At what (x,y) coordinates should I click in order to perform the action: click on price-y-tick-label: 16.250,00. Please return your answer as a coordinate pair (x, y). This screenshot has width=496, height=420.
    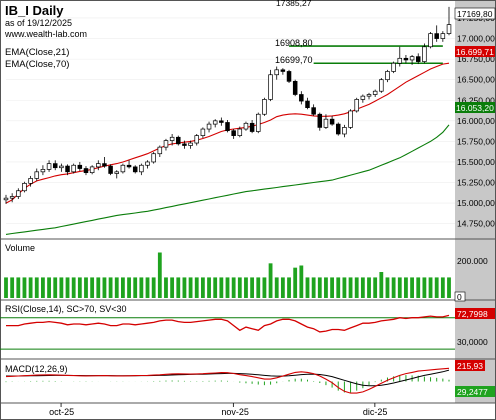
    Looking at the image, I should click on (476, 100).